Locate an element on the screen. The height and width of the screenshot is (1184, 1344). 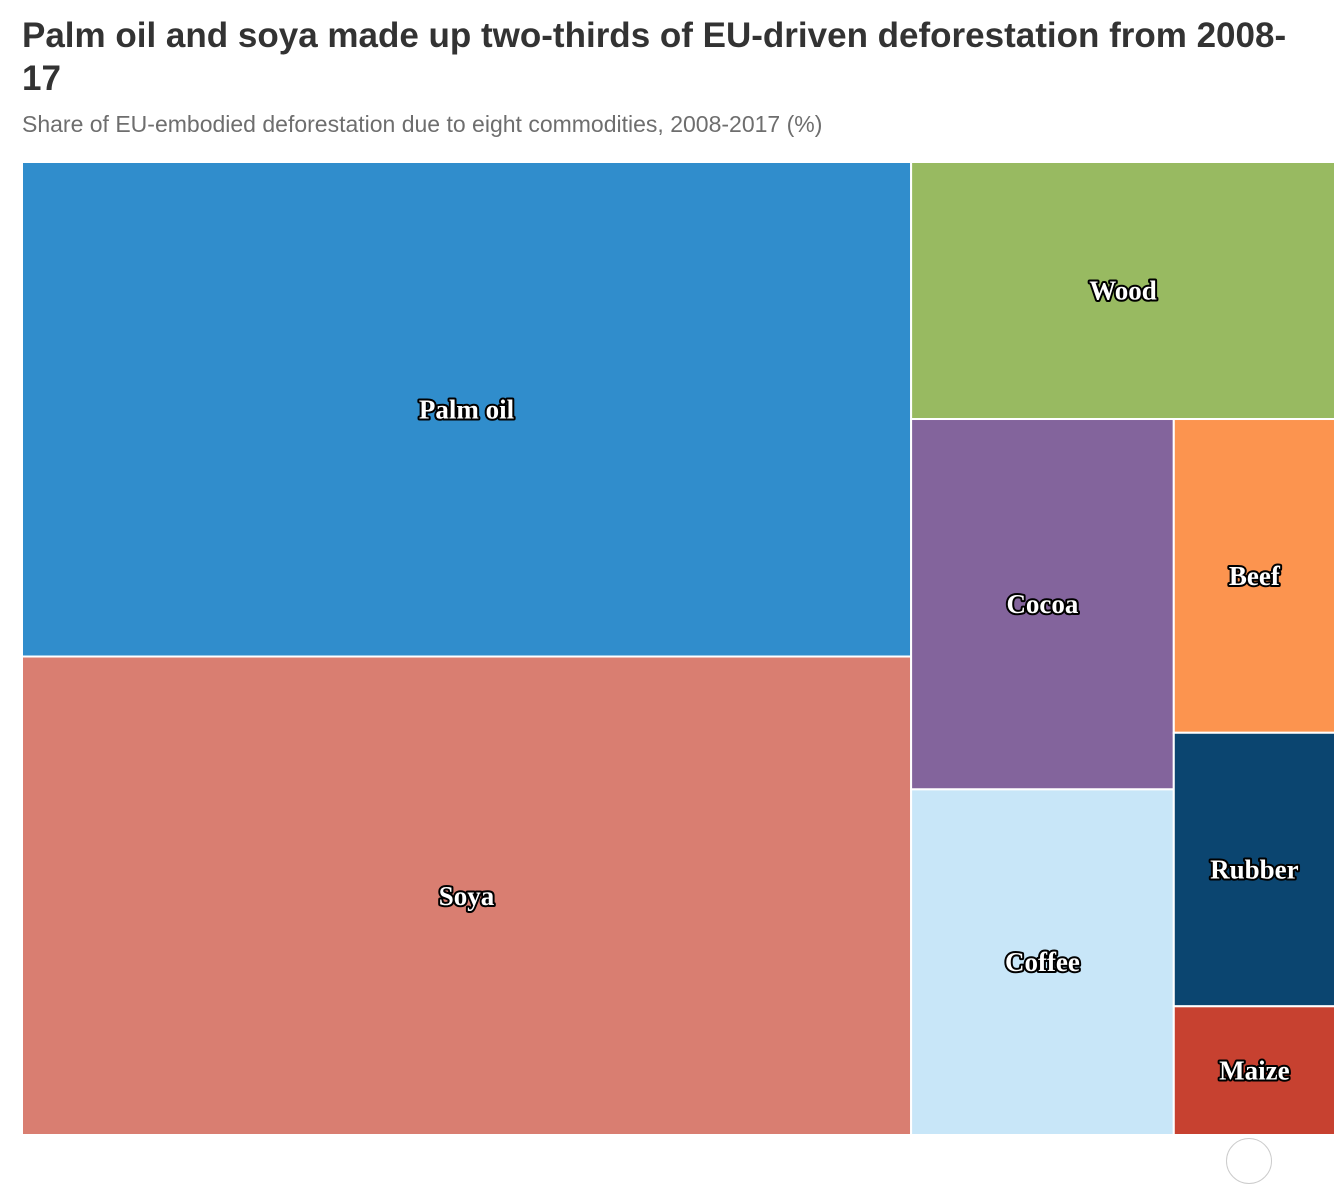
tile-maize is located at coordinates (1254, 1071).